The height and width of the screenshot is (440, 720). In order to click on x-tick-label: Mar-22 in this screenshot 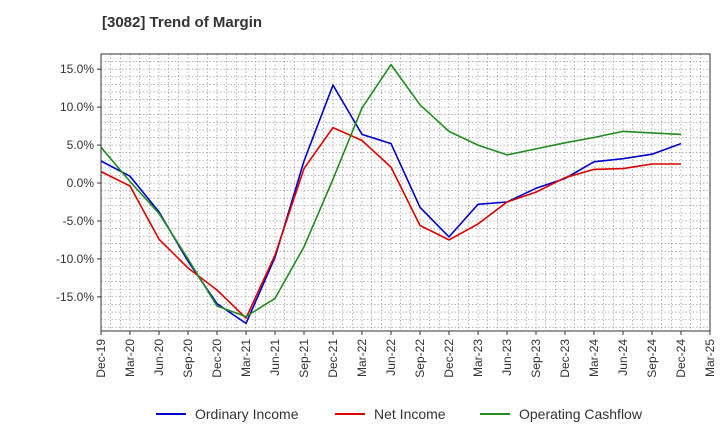, I will do `click(362, 358)`.